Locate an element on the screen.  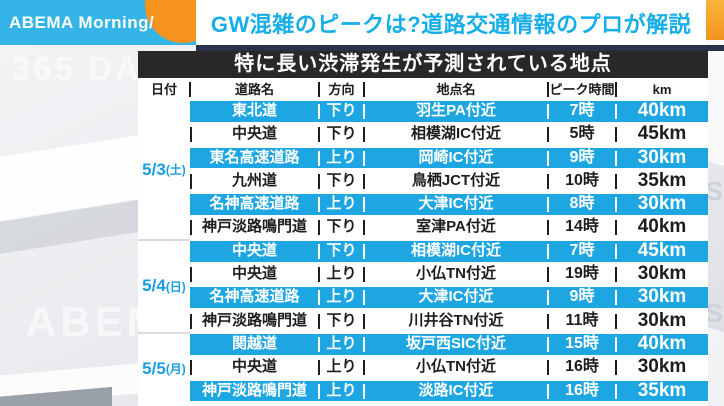
date-day-label: (日) is located at coordinates (175, 286).